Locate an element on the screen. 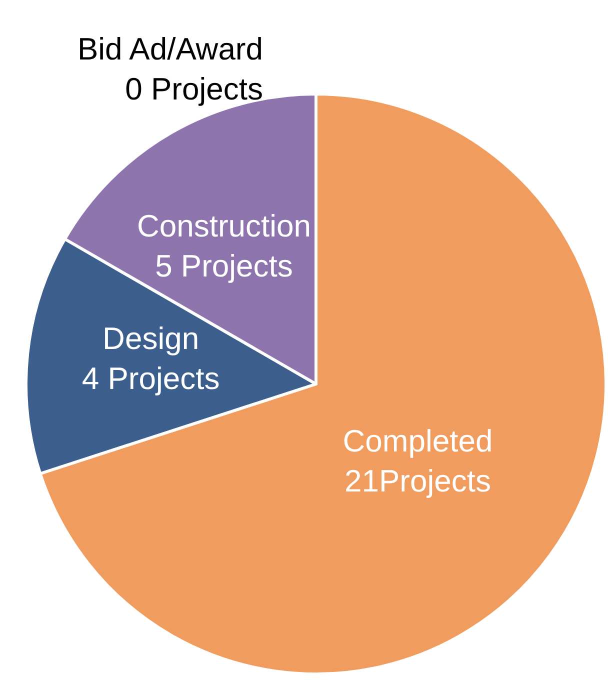  text: 0 Projects is located at coordinates (194, 89).